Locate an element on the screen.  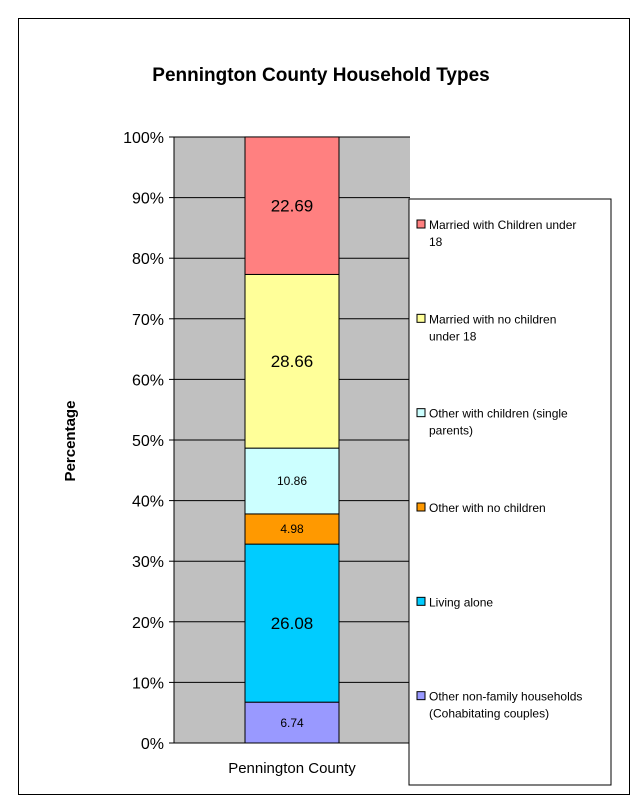
data-label: 26.08 is located at coordinates (292, 623).